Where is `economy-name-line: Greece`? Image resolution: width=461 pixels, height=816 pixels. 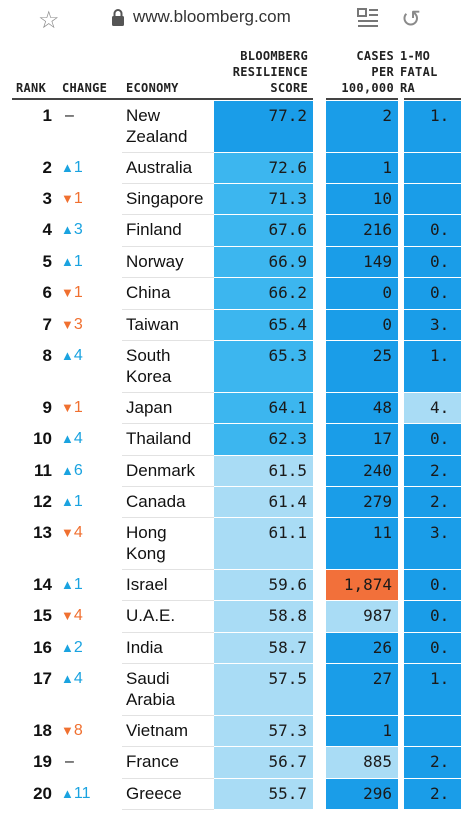
economy-name-line: Greece is located at coordinates (154, 793).